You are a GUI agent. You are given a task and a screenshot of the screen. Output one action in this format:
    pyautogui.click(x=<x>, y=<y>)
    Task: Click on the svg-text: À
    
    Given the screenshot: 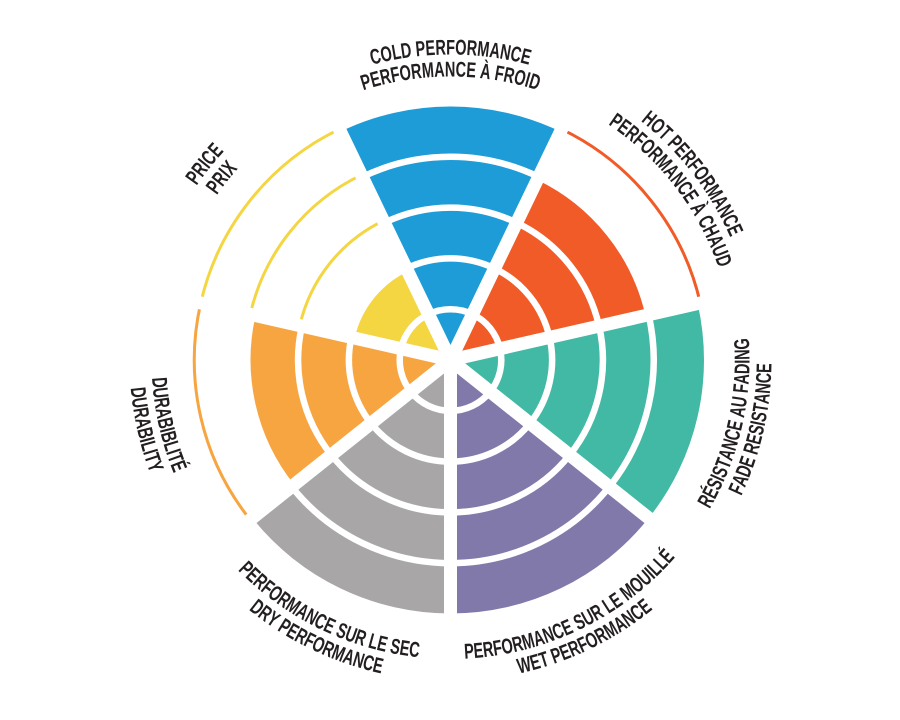 What is the action you would take?
    pyautogui.click(x=485, y=71)
    